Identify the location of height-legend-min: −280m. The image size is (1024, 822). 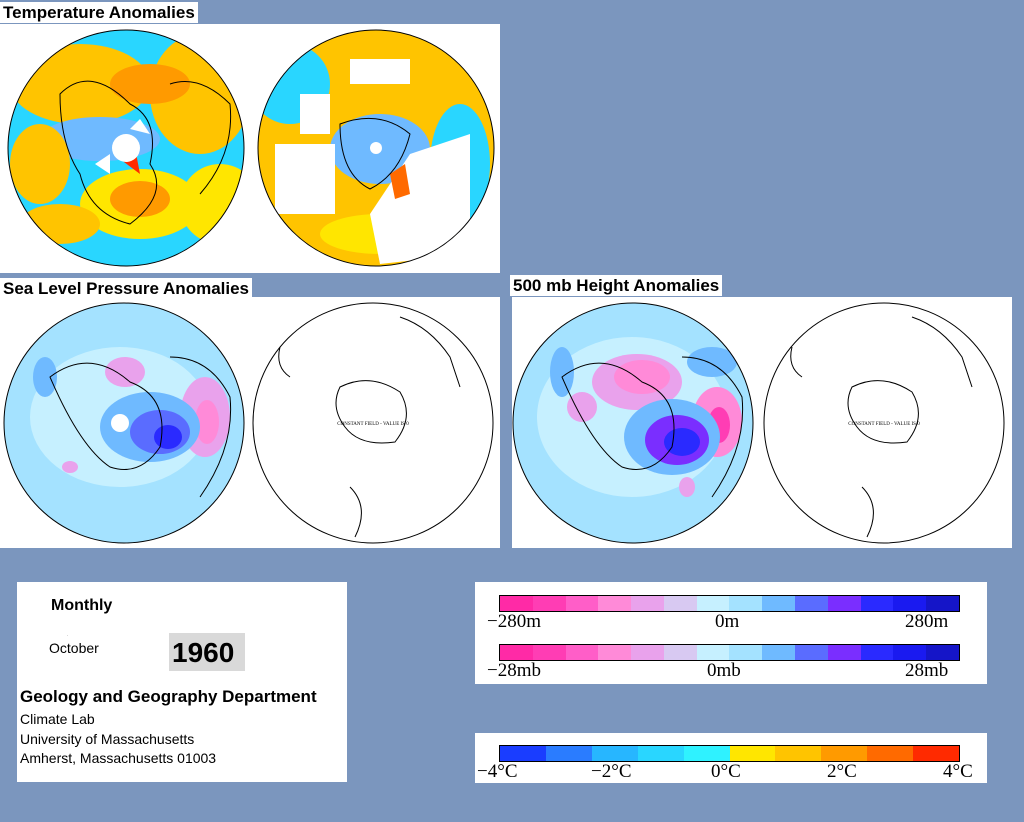
(514, 621).